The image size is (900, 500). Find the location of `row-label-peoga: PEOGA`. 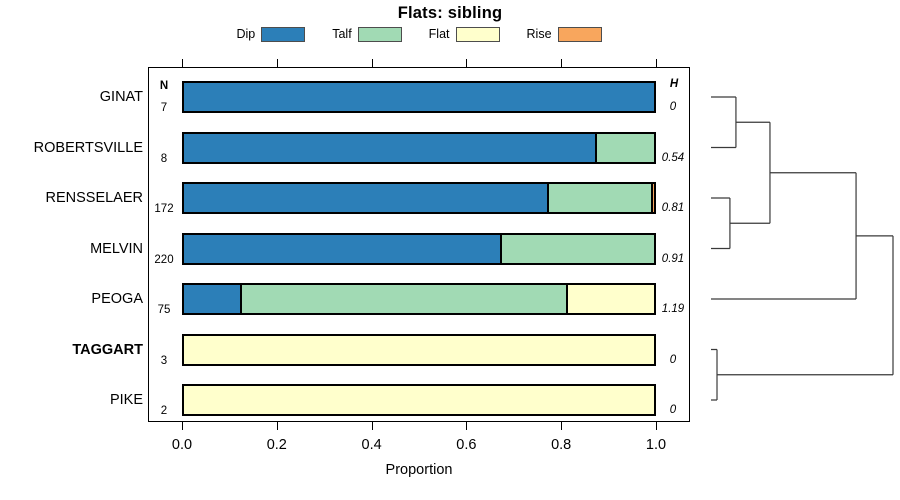

row-label-peoga: PEOGA is located at coordinates (117, 299).